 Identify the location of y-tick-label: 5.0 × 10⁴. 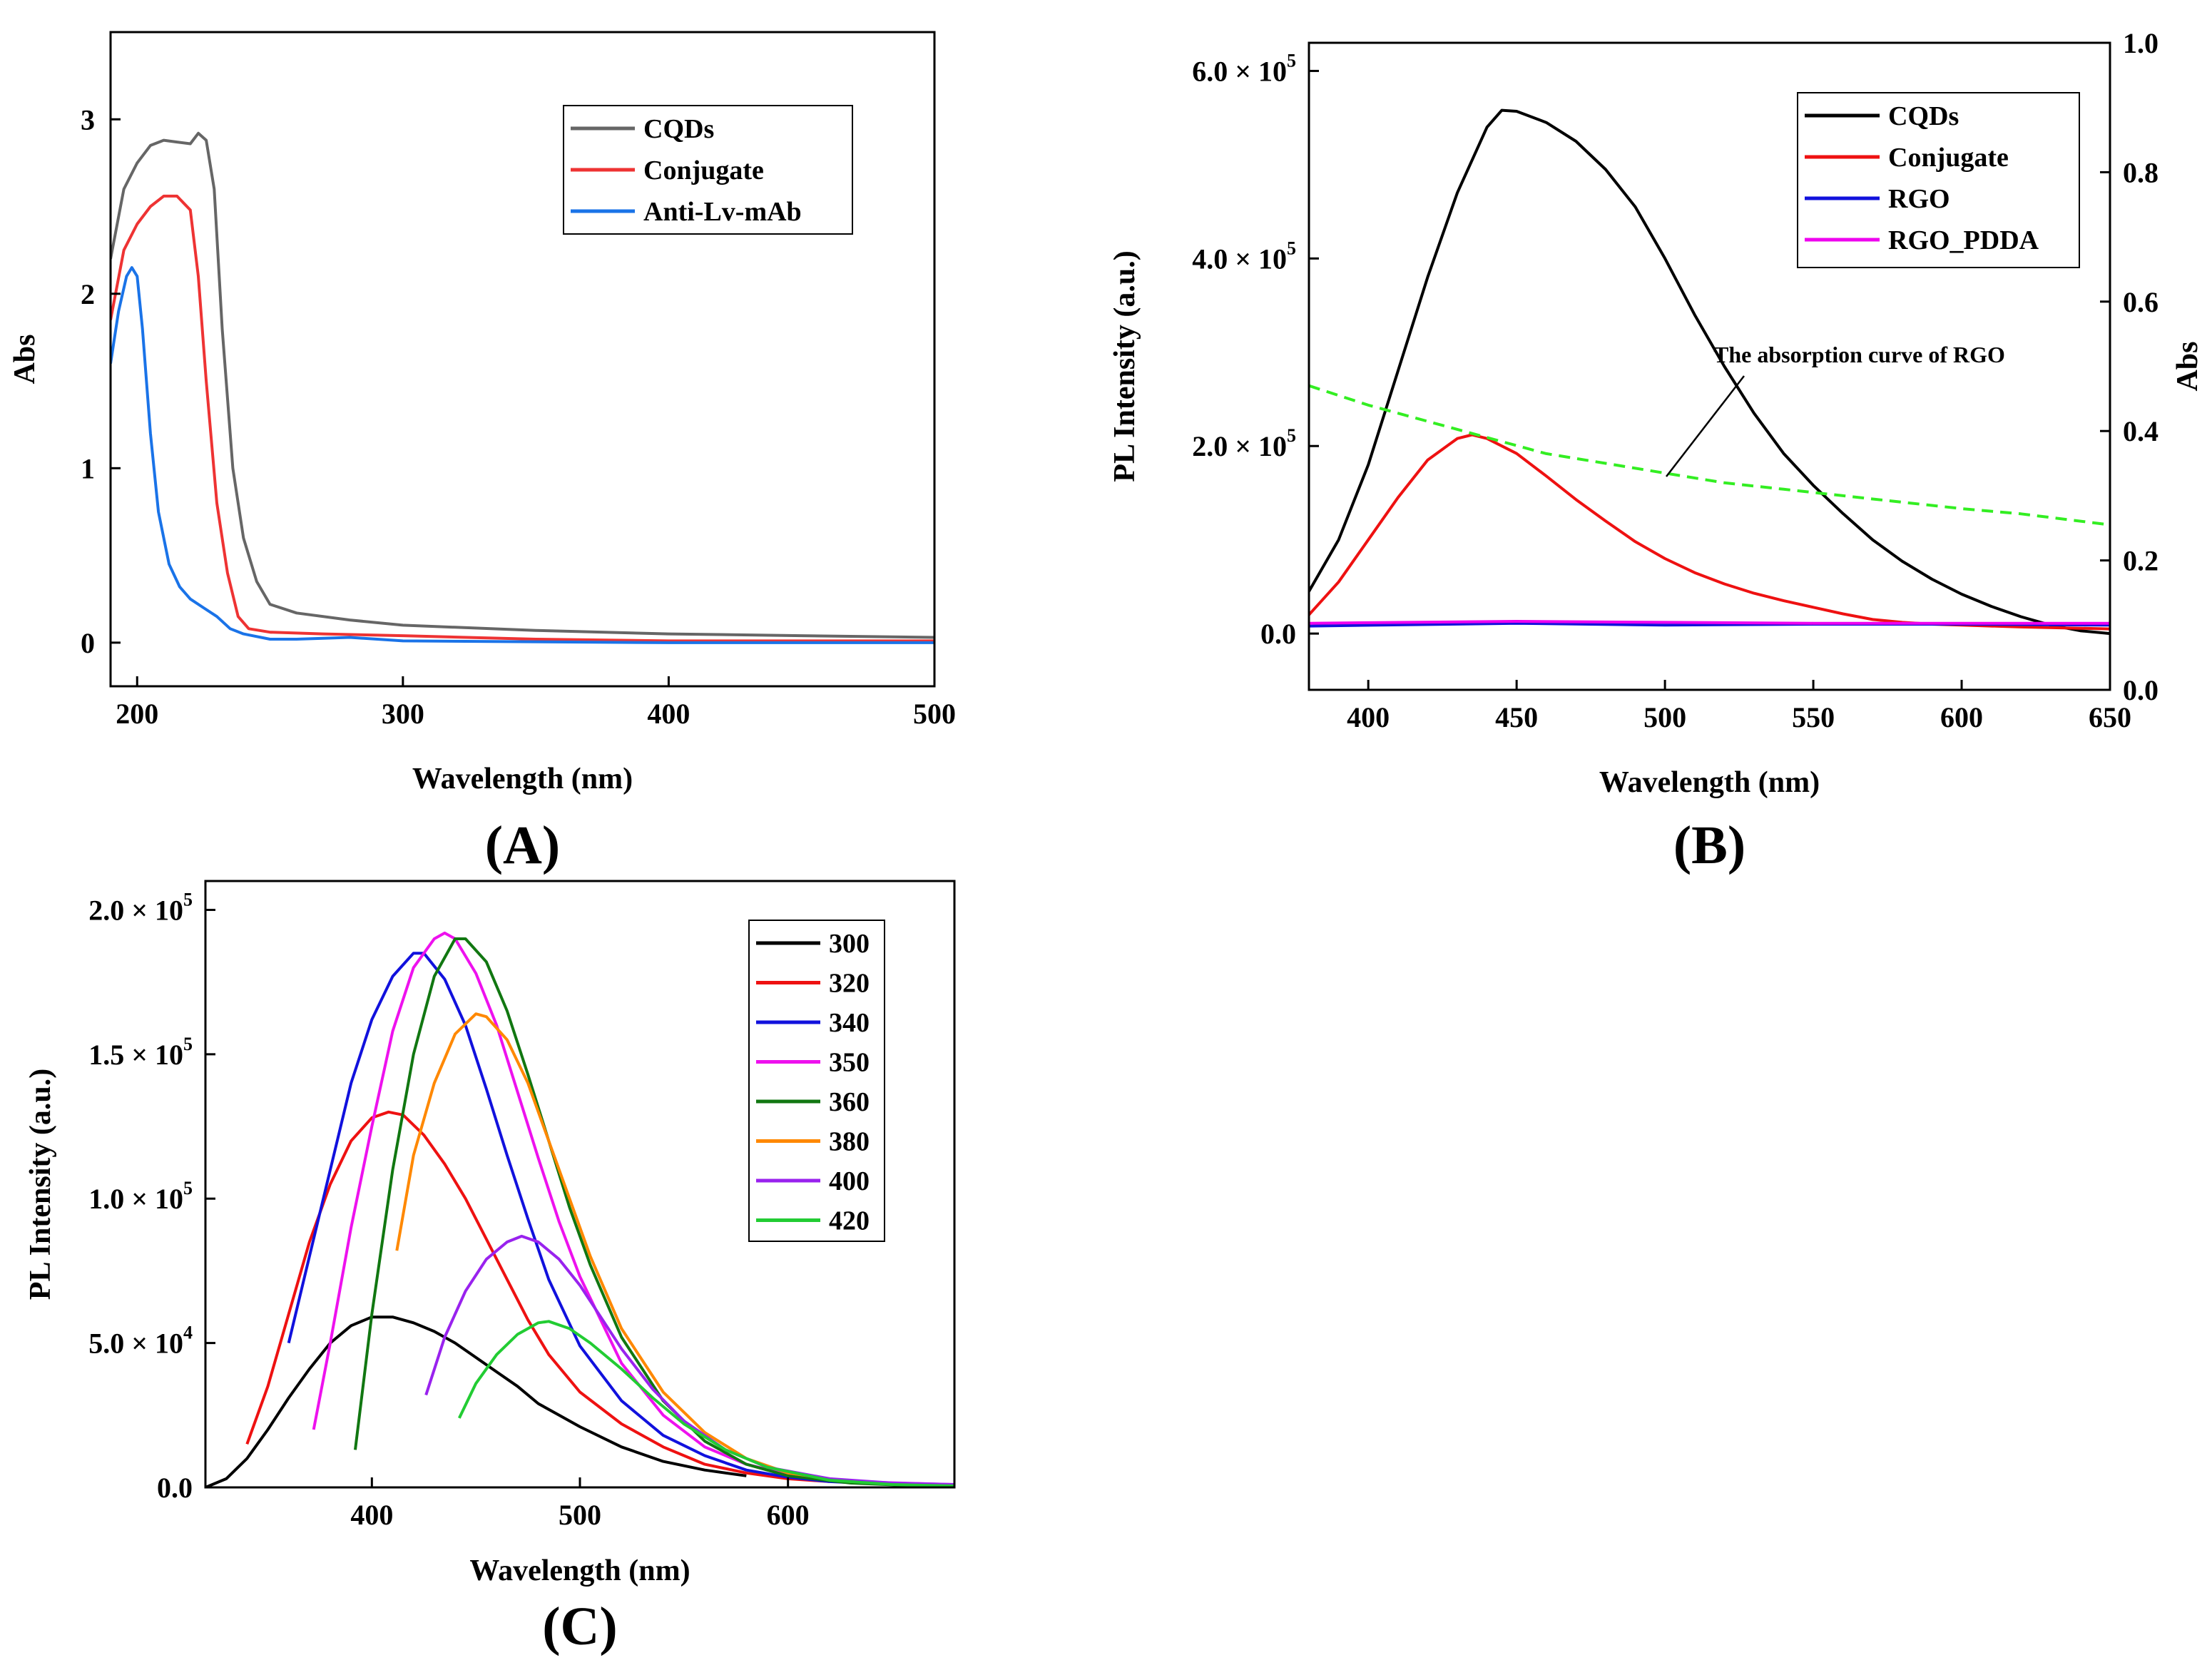
(140, 1342).